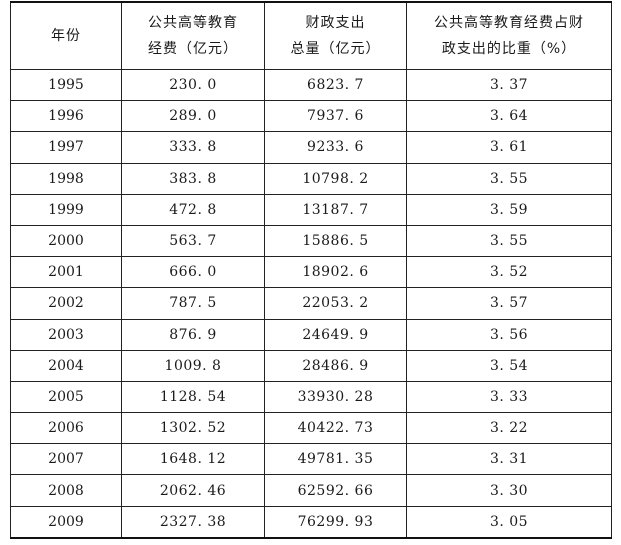 The width and height of the screenshot is (621, 545). I want to click on table-row: 2001 666. 0 18902. 6 3. 52, so click(311, 272).